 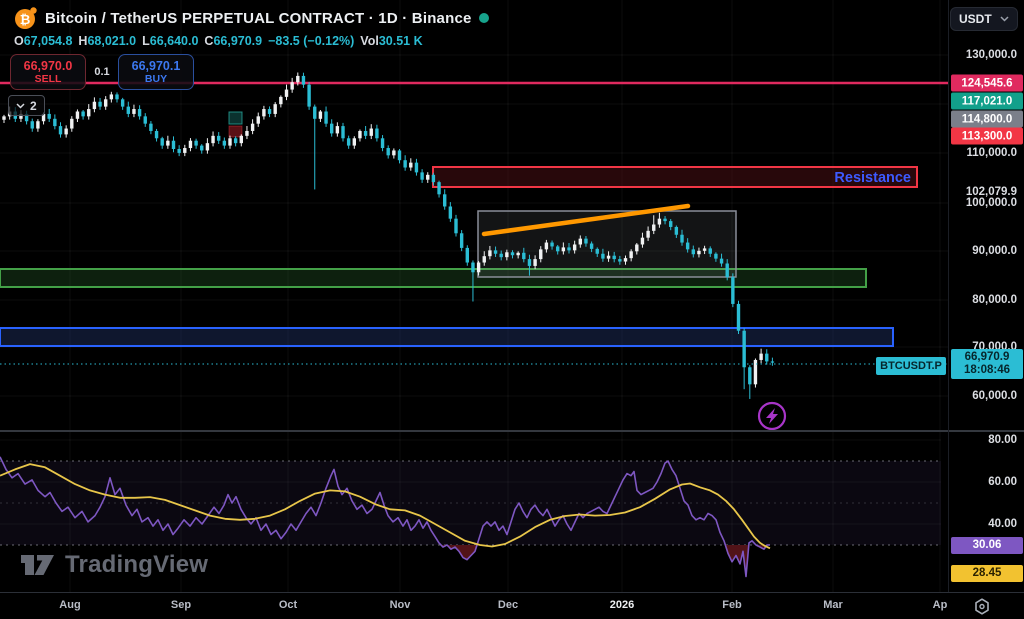 What do you see at coordinates (174, 41) in the screenshot?
I see `low-value: 66,640.0` at bounding box center [174, 41].